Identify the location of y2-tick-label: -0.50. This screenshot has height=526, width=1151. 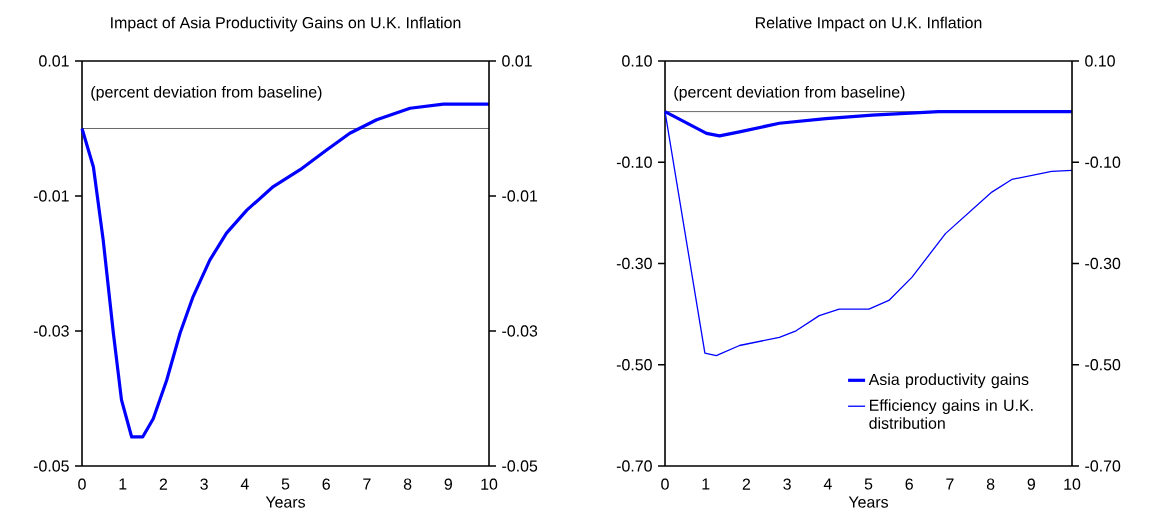
(1103, 365).